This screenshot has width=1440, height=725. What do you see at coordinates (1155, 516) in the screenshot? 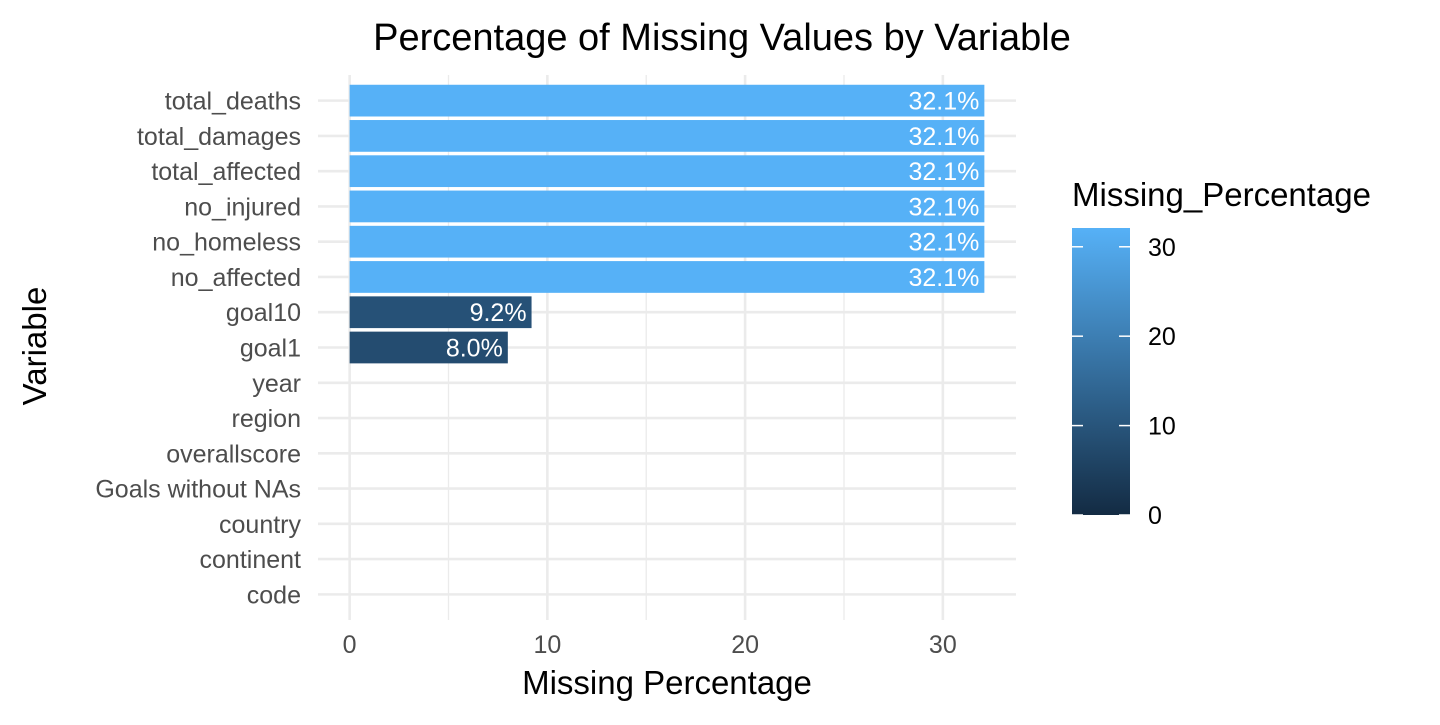
I see `legend-tick-label: 0` at bounding box center [1155, 516].